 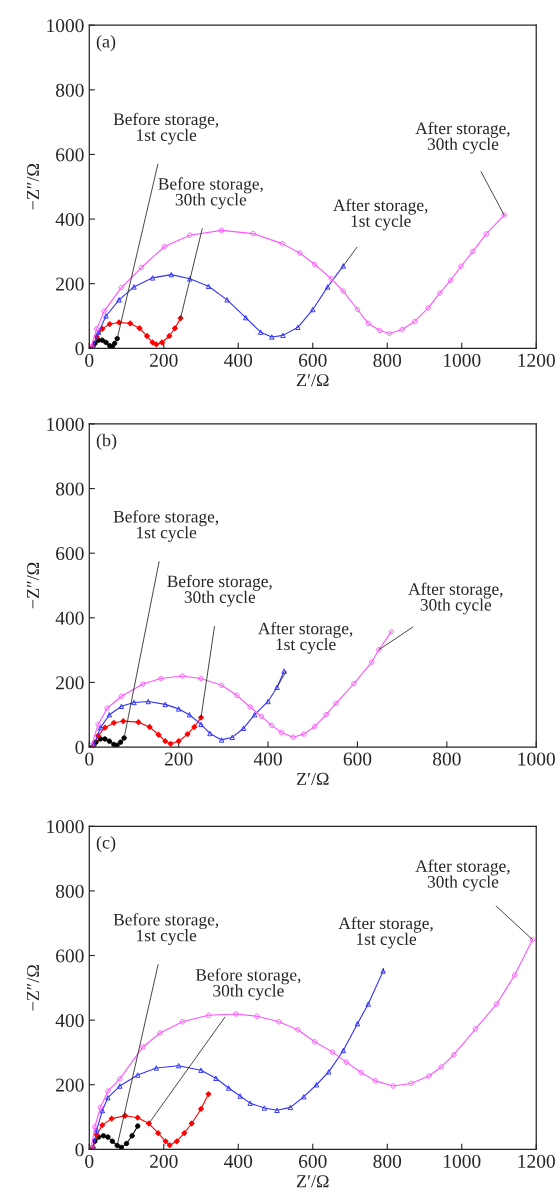 I want to click on chart-title: (a), so click(x=106, y=43).